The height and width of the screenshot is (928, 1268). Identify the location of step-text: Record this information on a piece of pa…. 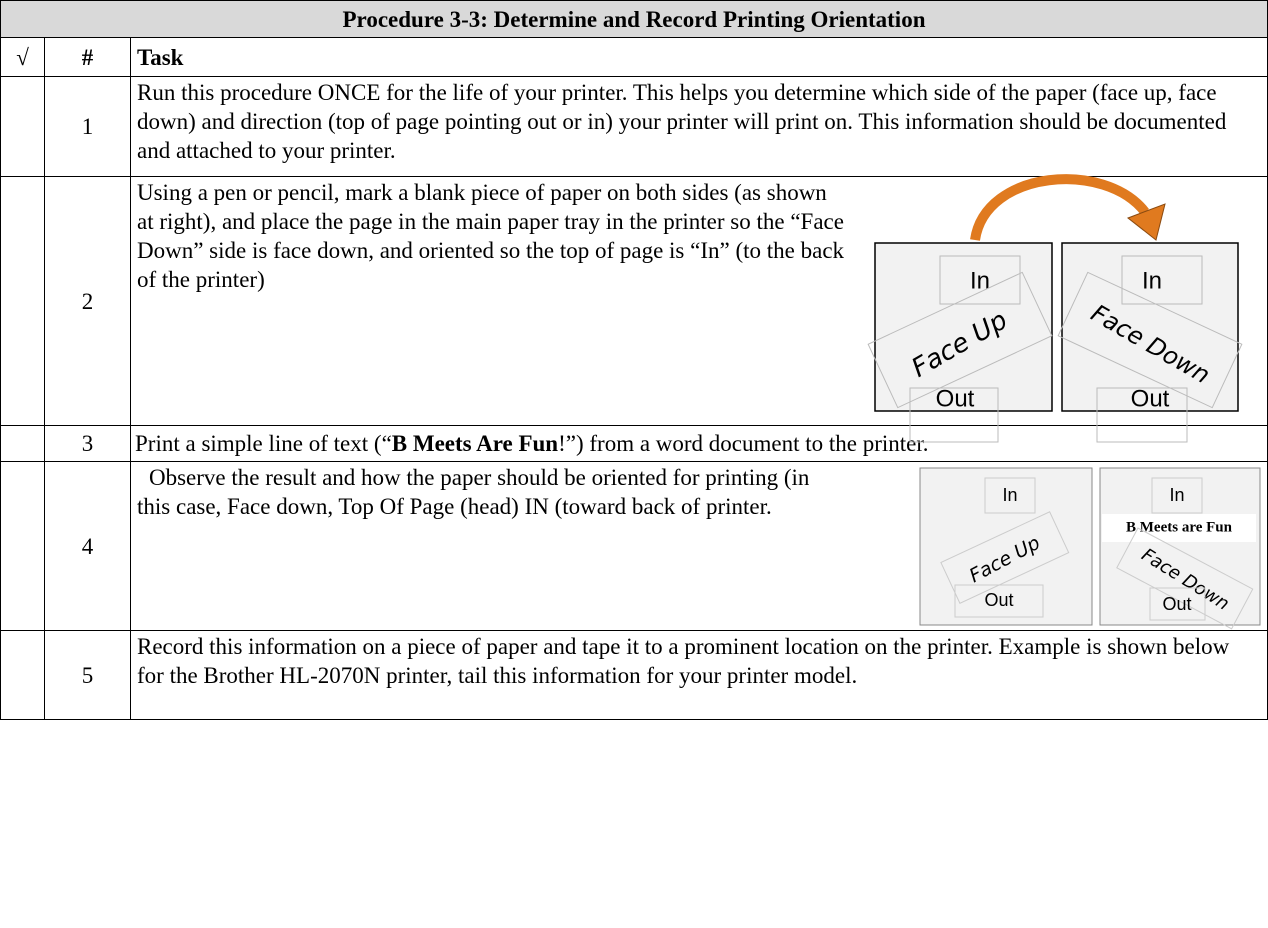
(699, 675).